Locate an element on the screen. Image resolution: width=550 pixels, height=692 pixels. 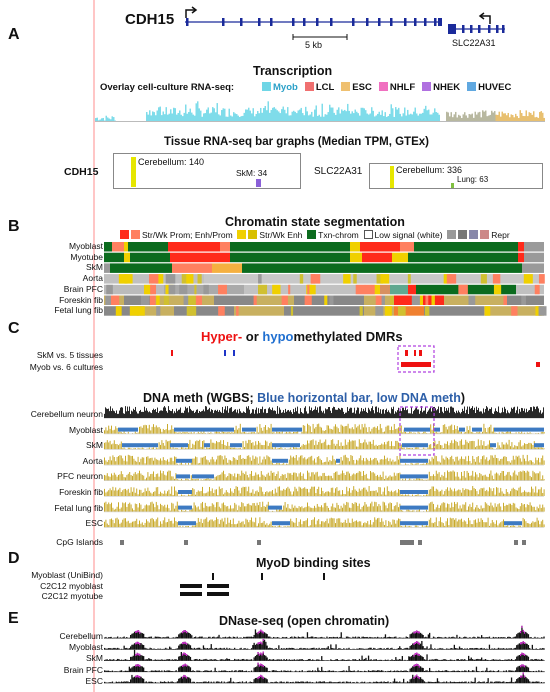
gene-slc22a31-label: SLC22A31 is located at coordinates (474, 43).